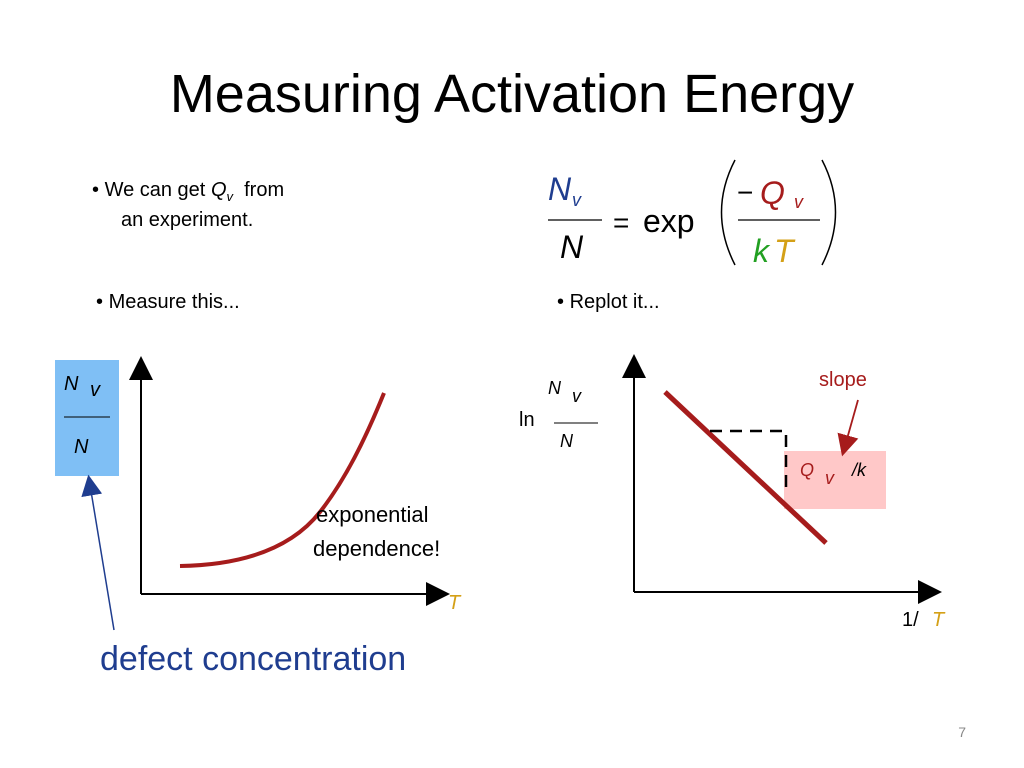 This screenshot has height=768, width=1024. Describe the element at coordinates (858, 470) in the screenshot. I see `slope-k: /k` at that location.